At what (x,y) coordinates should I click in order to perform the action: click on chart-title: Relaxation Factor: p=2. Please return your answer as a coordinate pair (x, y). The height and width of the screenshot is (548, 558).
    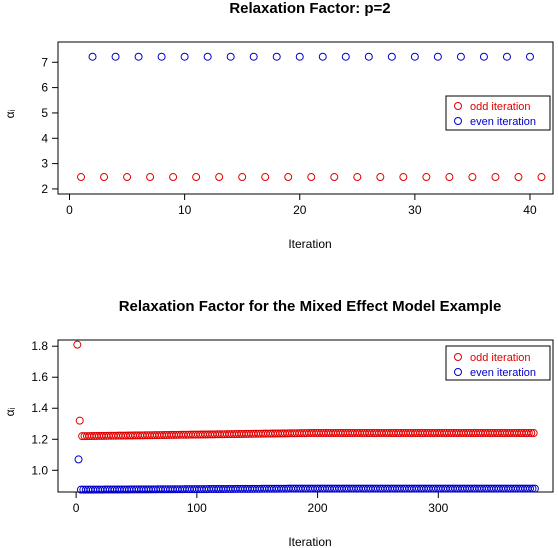
    Looking at the image, I should click on (309, 8).